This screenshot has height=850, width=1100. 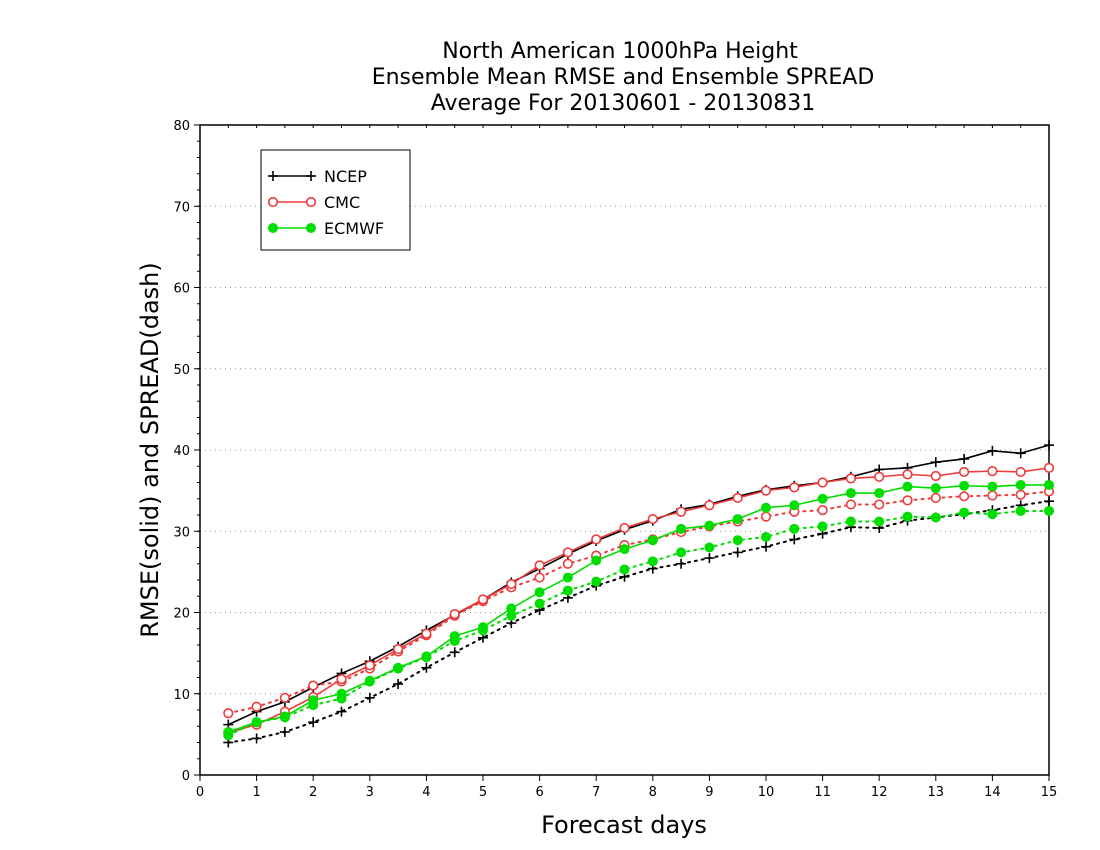 What do you see at coordinates (150, 450) in the screenshot?
I see `y-axis-label: RMSE(solid) and SPREAD(dash)` at bounding box center [150, 450].